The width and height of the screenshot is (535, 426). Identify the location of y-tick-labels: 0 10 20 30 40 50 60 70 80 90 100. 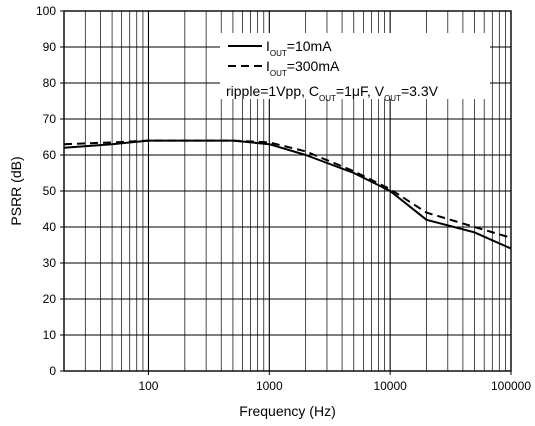
(46, 191).